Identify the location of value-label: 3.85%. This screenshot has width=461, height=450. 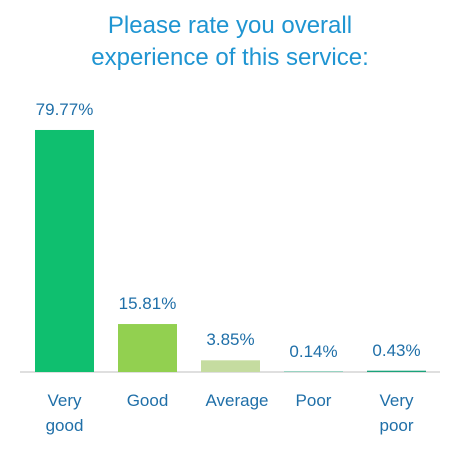
(230, 340).